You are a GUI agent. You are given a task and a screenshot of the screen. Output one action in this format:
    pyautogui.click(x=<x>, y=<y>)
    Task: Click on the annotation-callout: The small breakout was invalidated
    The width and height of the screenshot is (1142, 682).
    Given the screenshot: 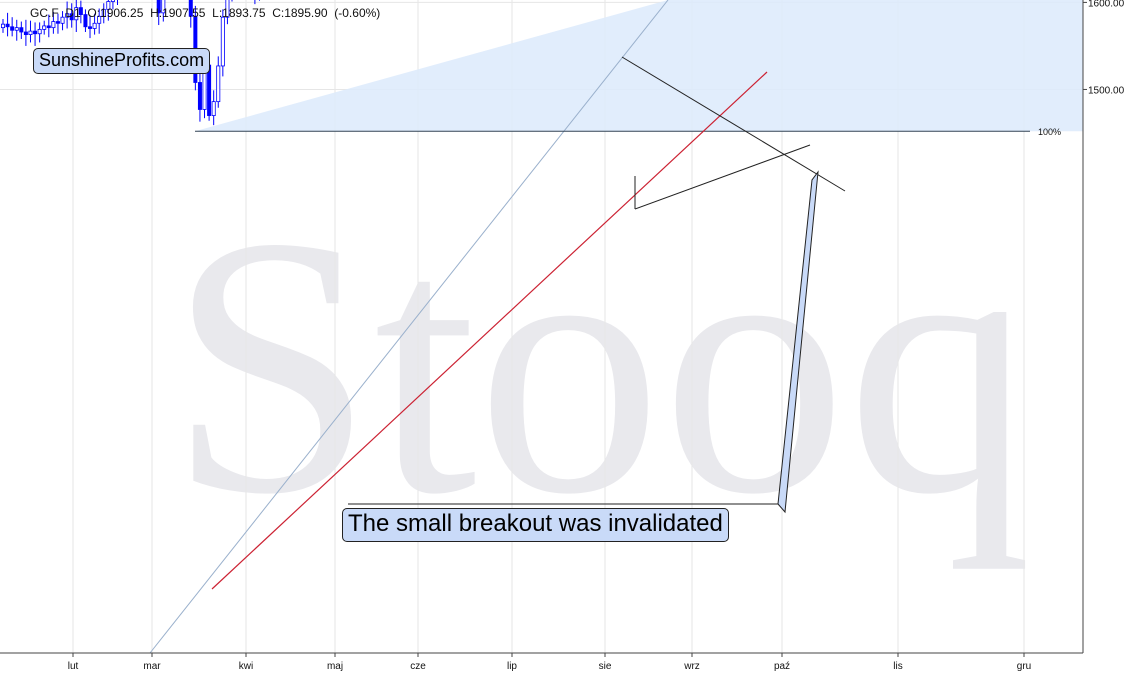 What is the action you would take?
    pyautogui.click(x=535, y=525)
    